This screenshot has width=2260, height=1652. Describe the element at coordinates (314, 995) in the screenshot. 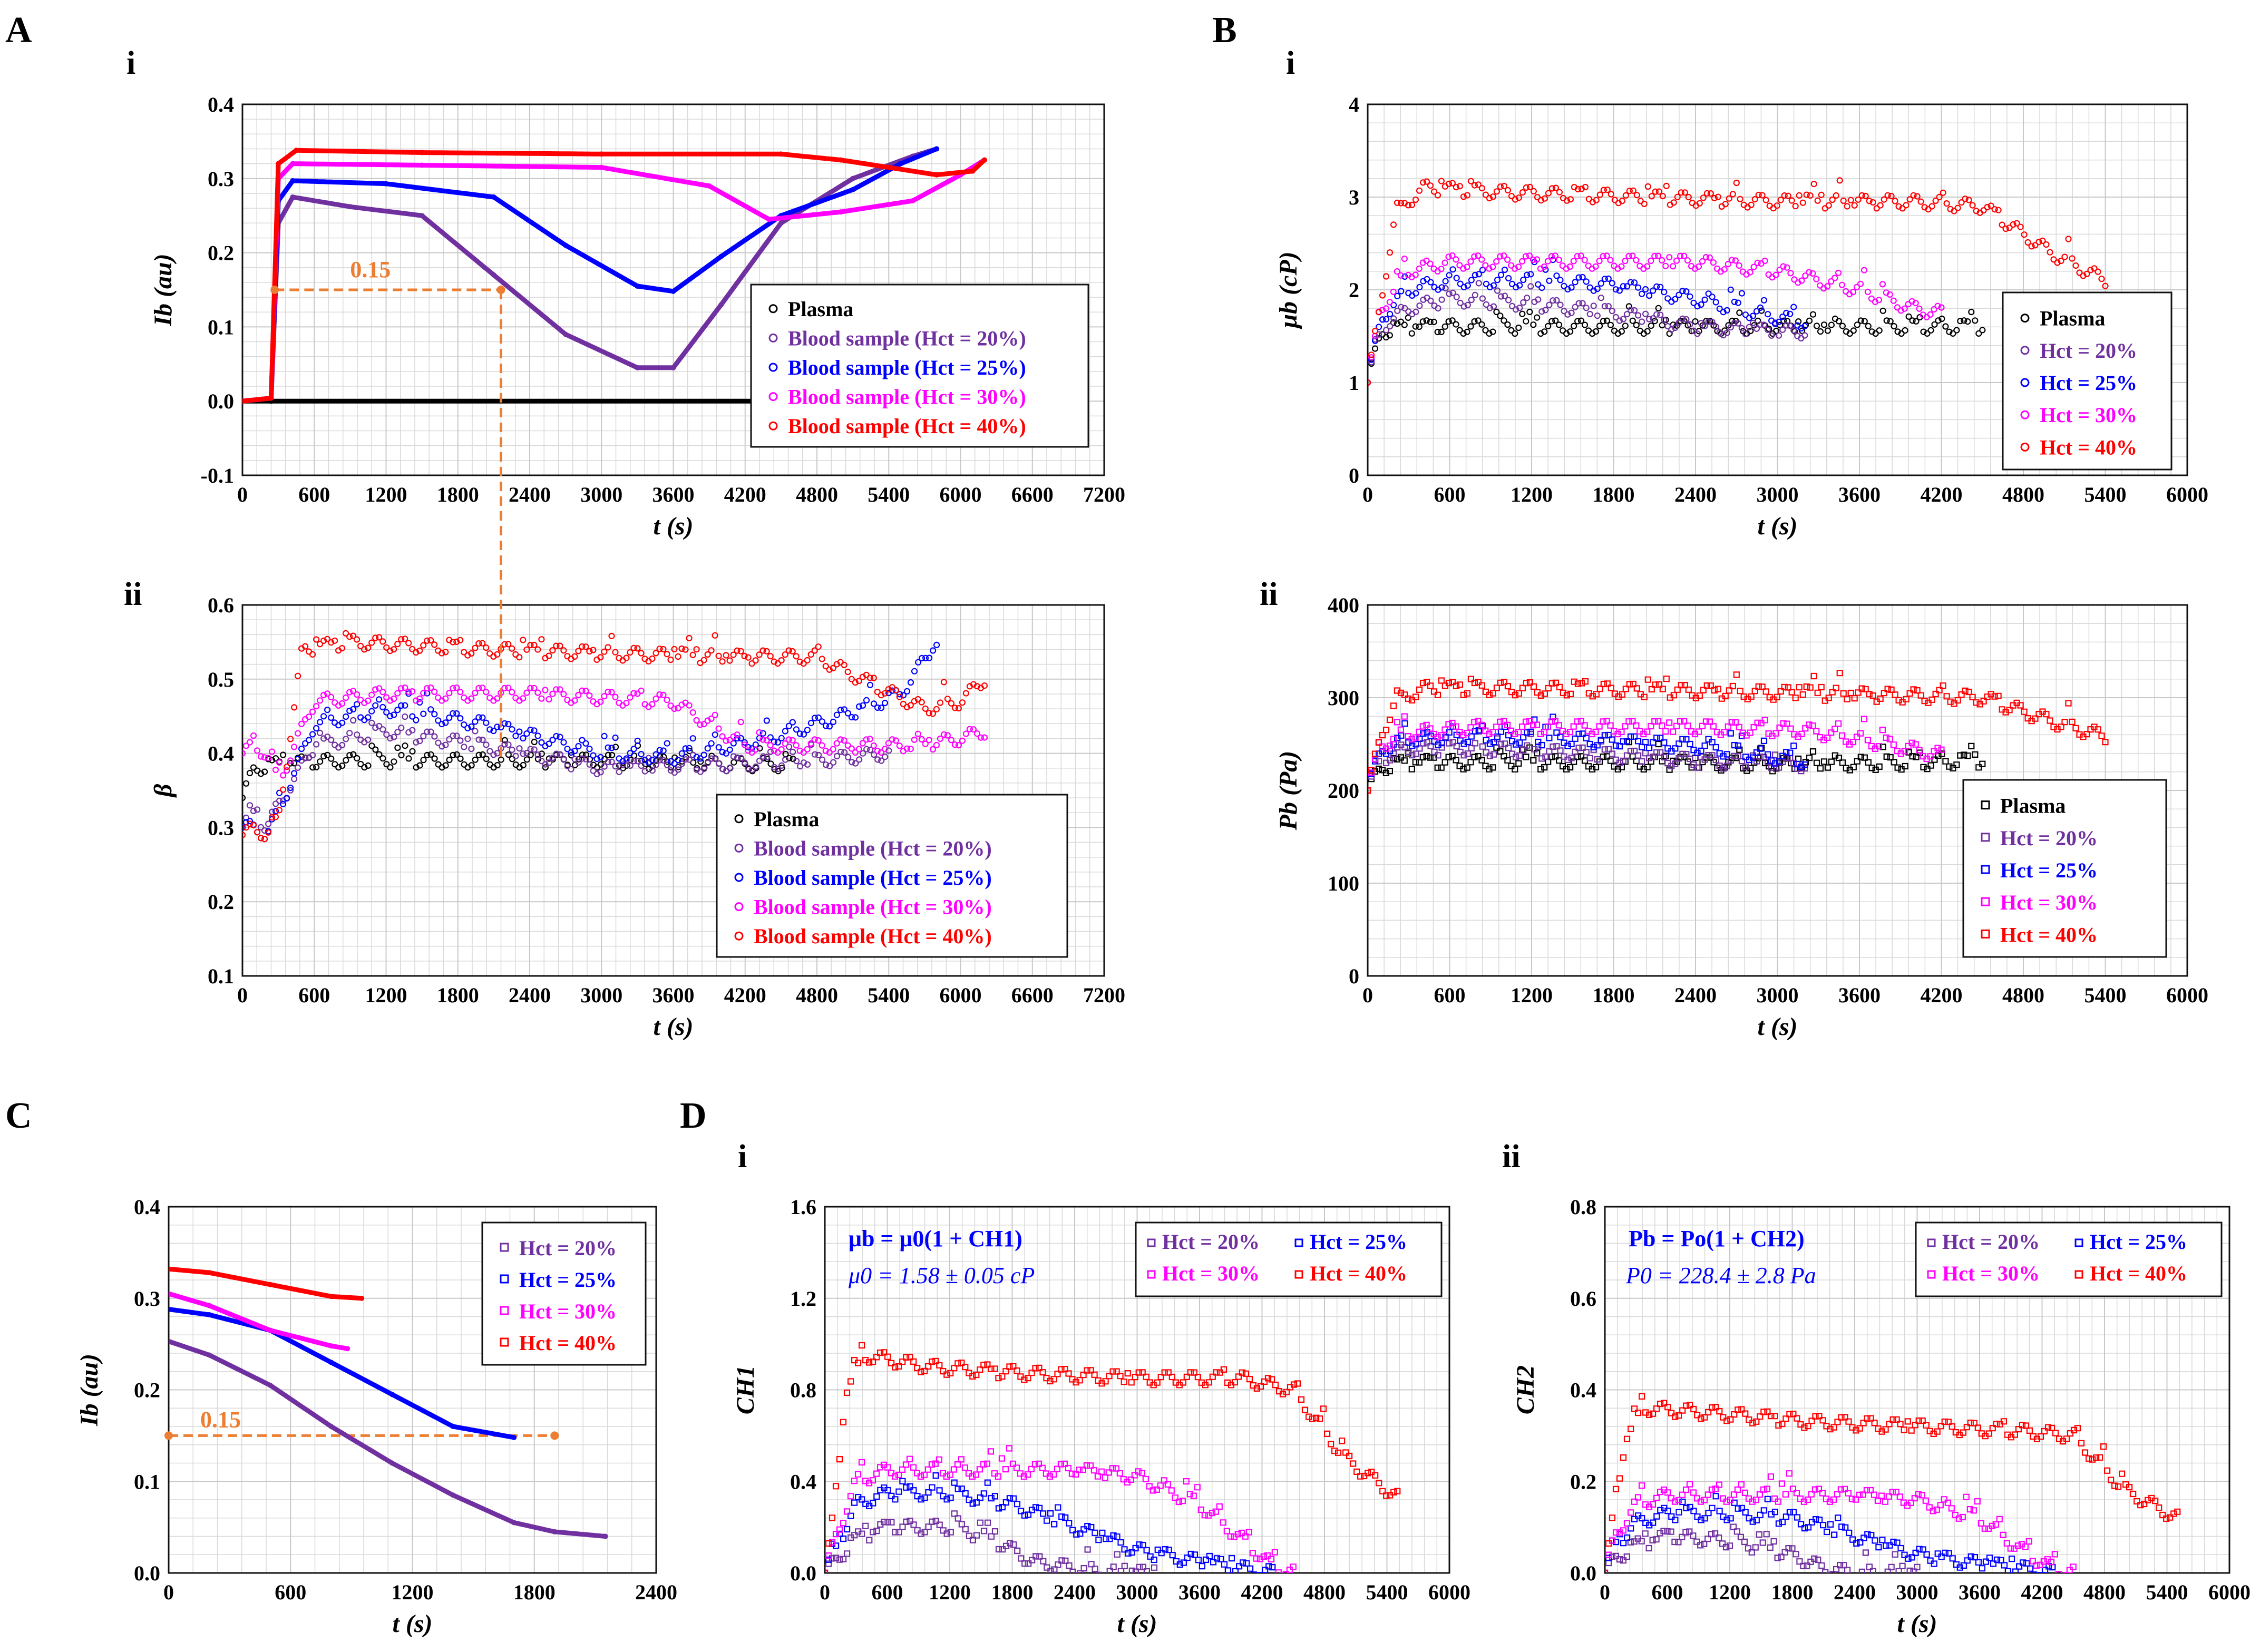

I see `x-tick-label: 600` at that location.